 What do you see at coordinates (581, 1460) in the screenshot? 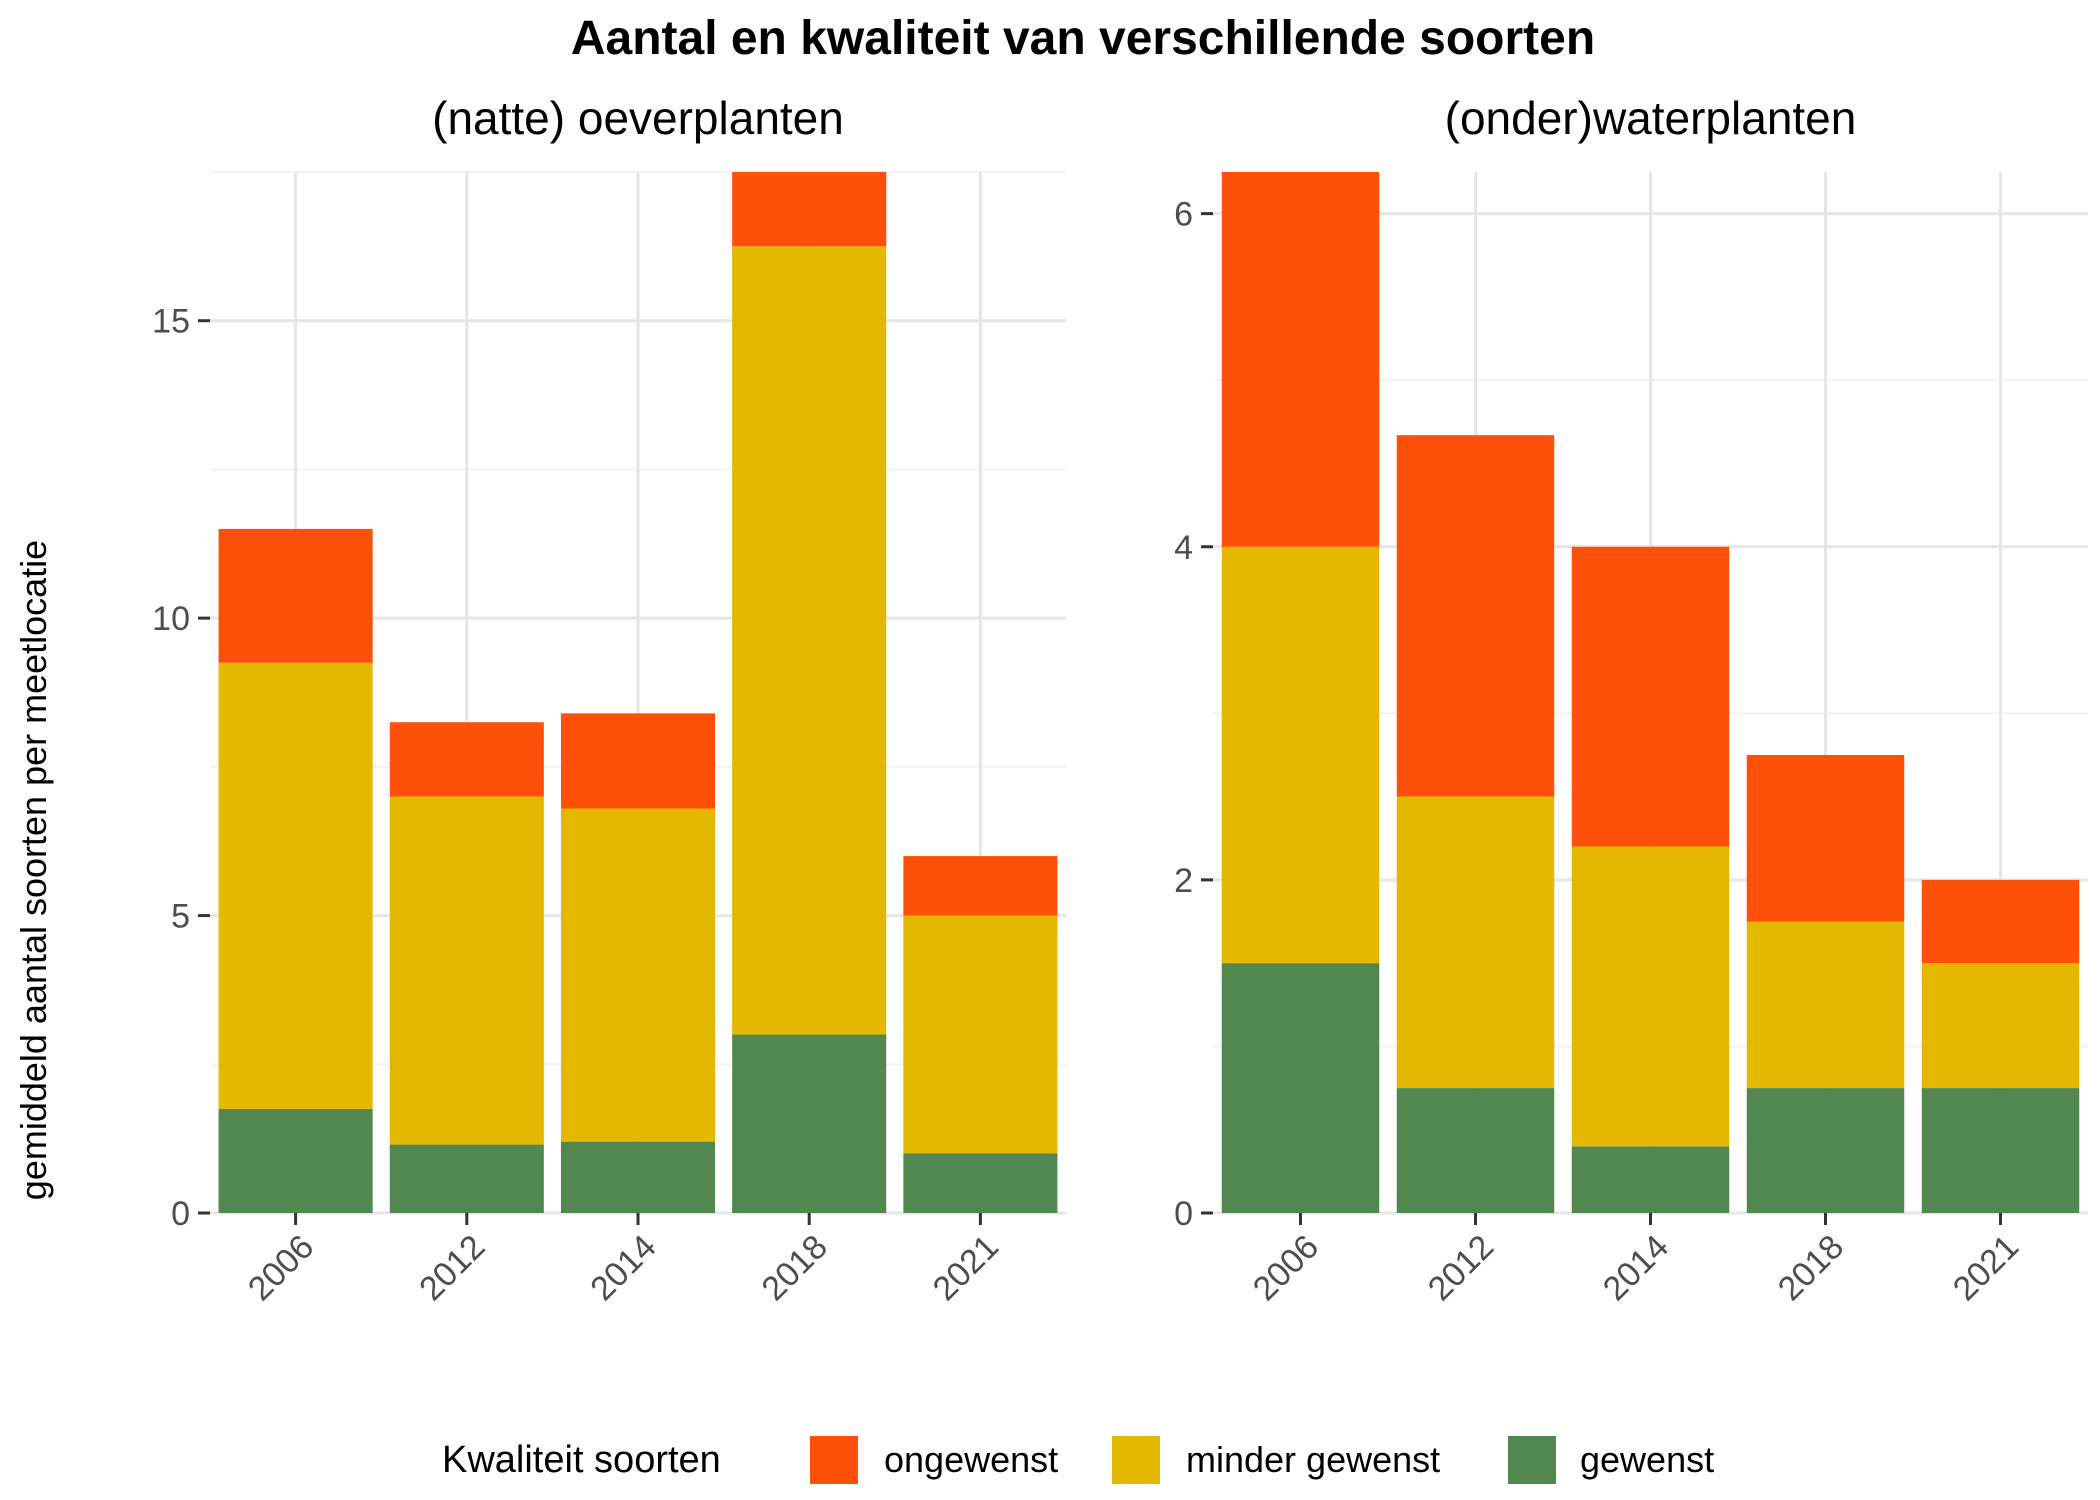
I see `legend-title: Kwaliteit soorten` at bounding box center [581, 1460].